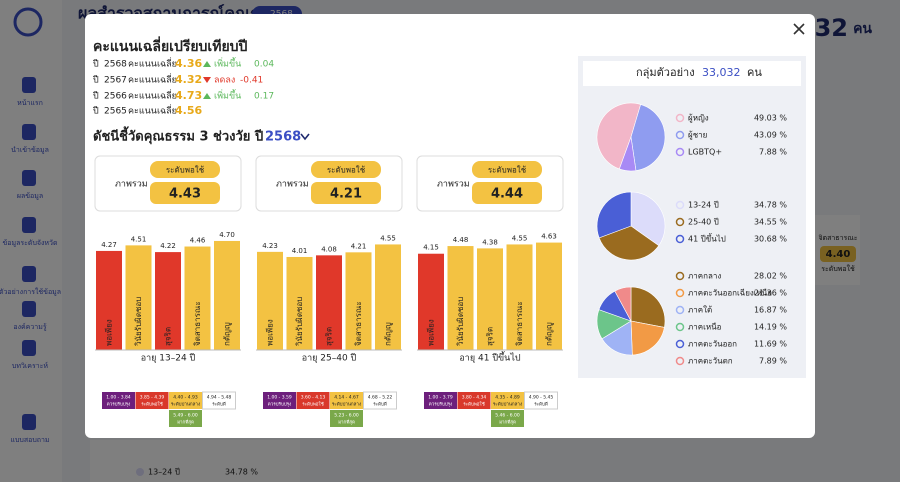  I want to click on sample-title: กลุ่มตัวอย่าง, so click(665, 72).